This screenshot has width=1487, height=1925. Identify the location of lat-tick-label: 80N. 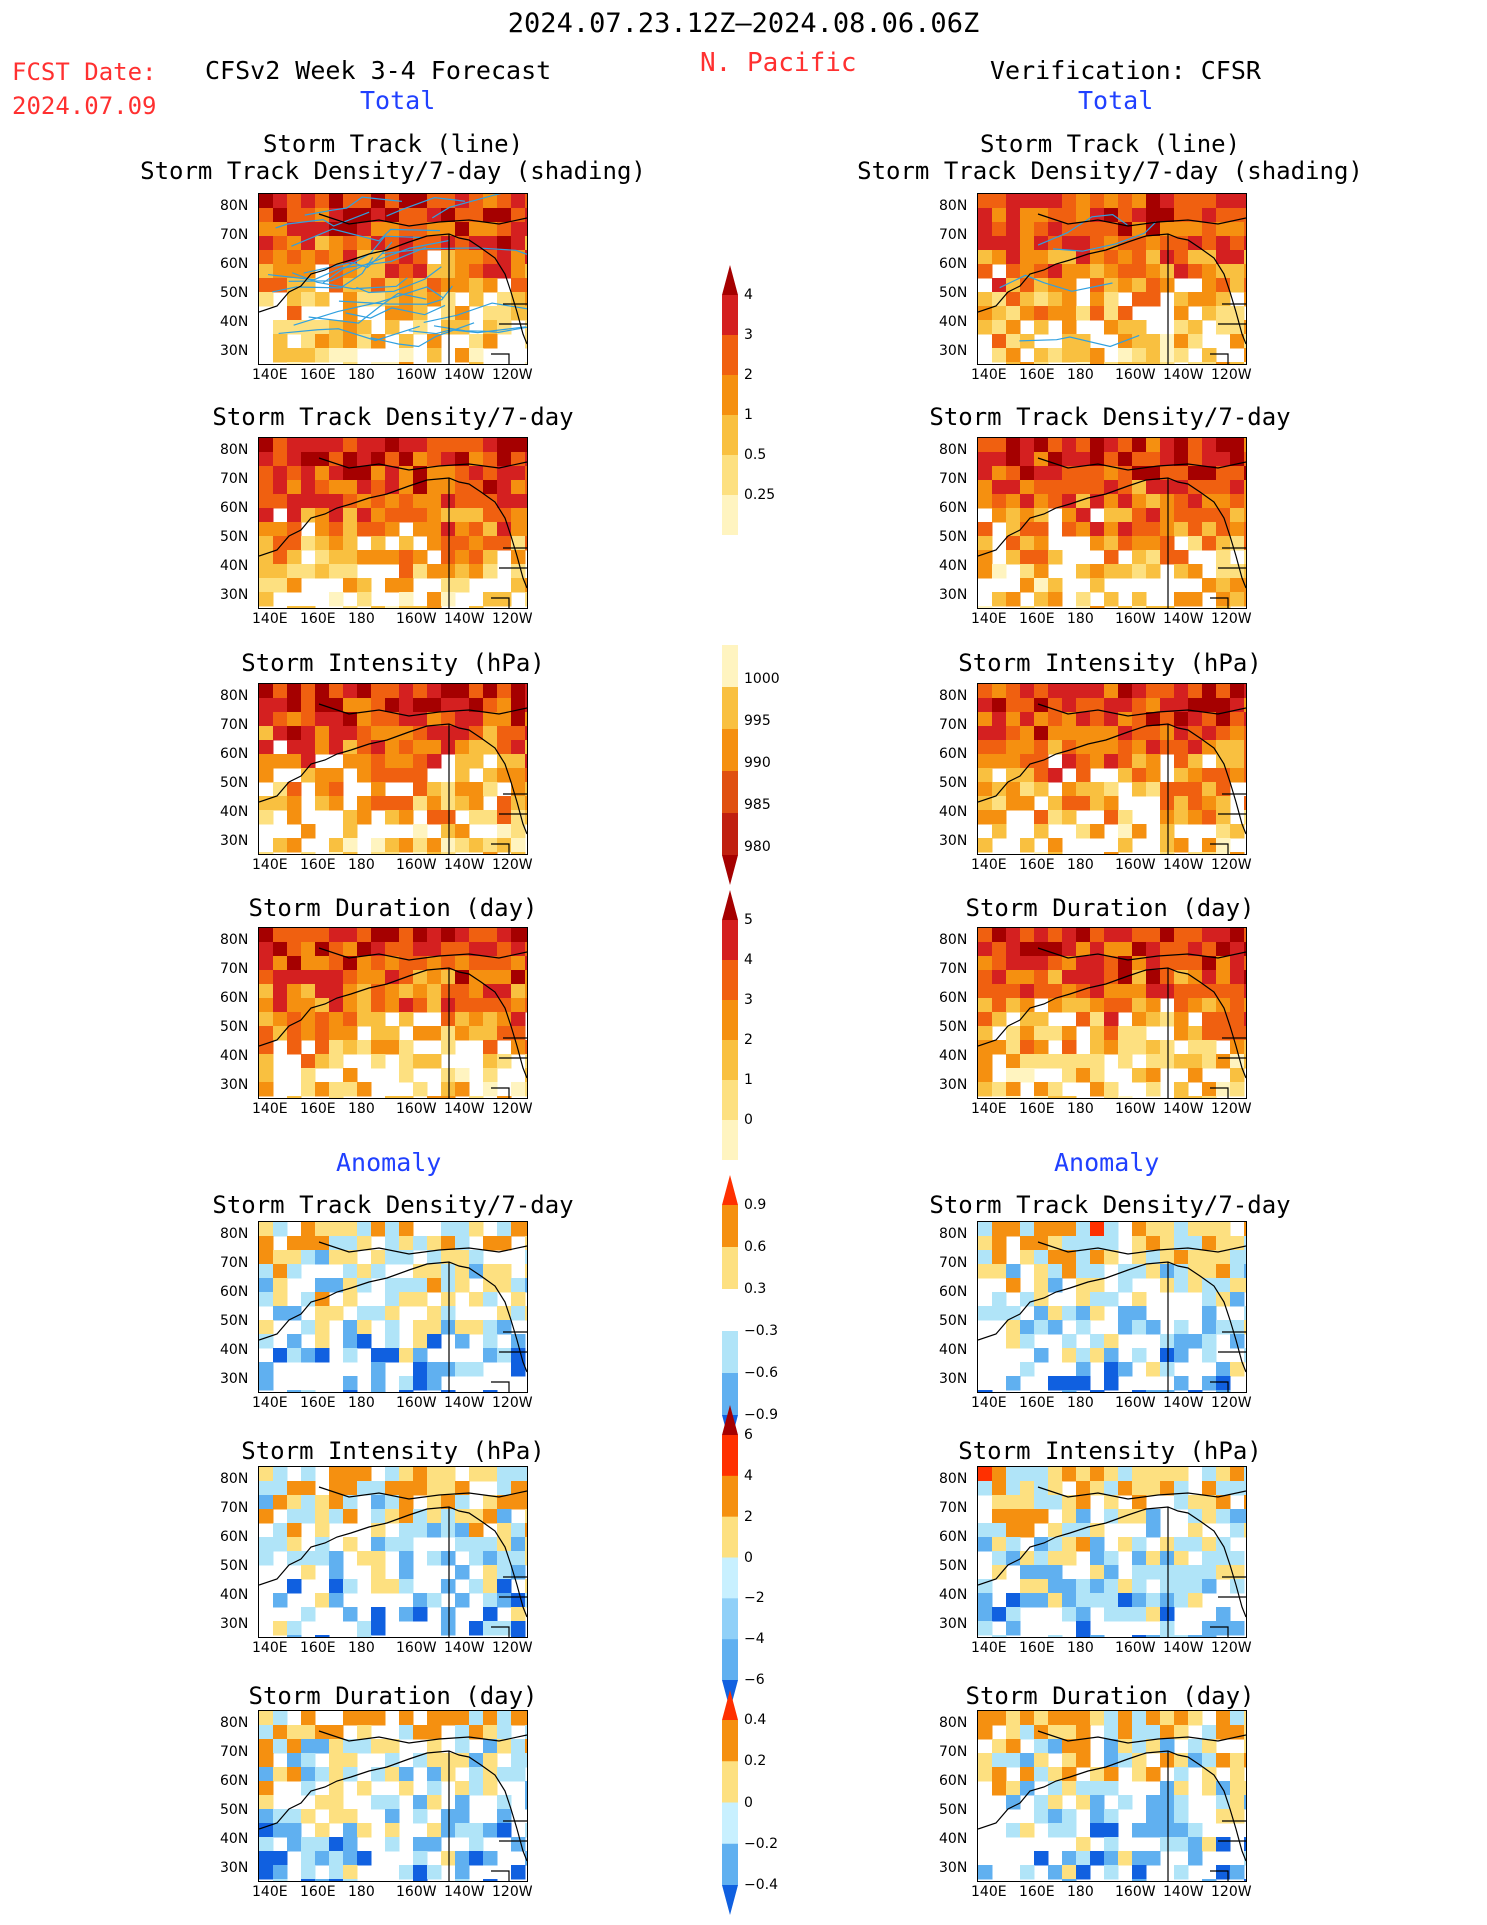
(953, 450).